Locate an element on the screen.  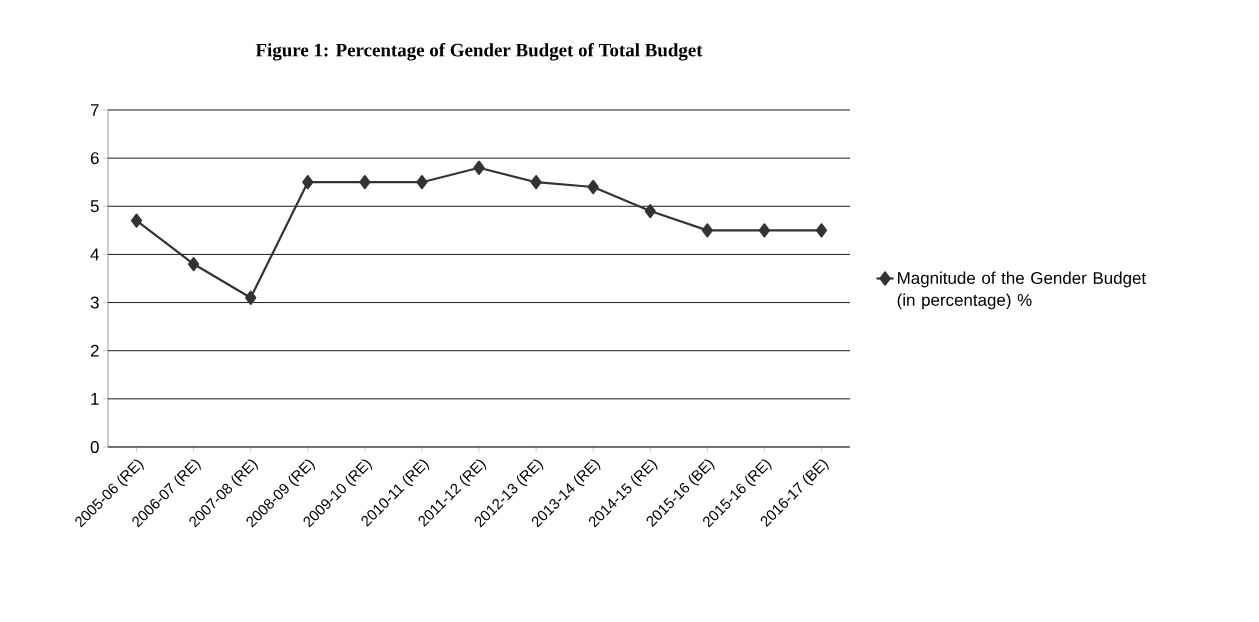
y-tick-label: 5 is located at coordinates (94, 206).